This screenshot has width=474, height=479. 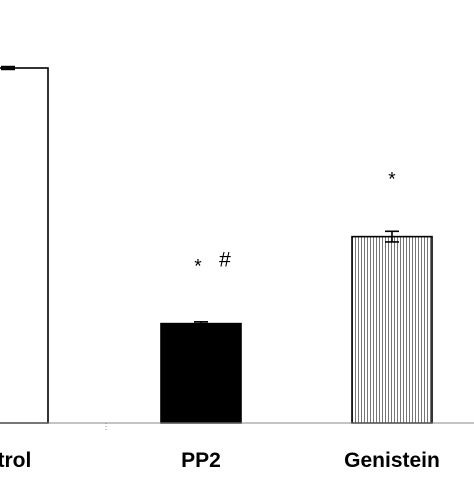 I want to click on hash-annotation: #, so click(x=225, y=260).